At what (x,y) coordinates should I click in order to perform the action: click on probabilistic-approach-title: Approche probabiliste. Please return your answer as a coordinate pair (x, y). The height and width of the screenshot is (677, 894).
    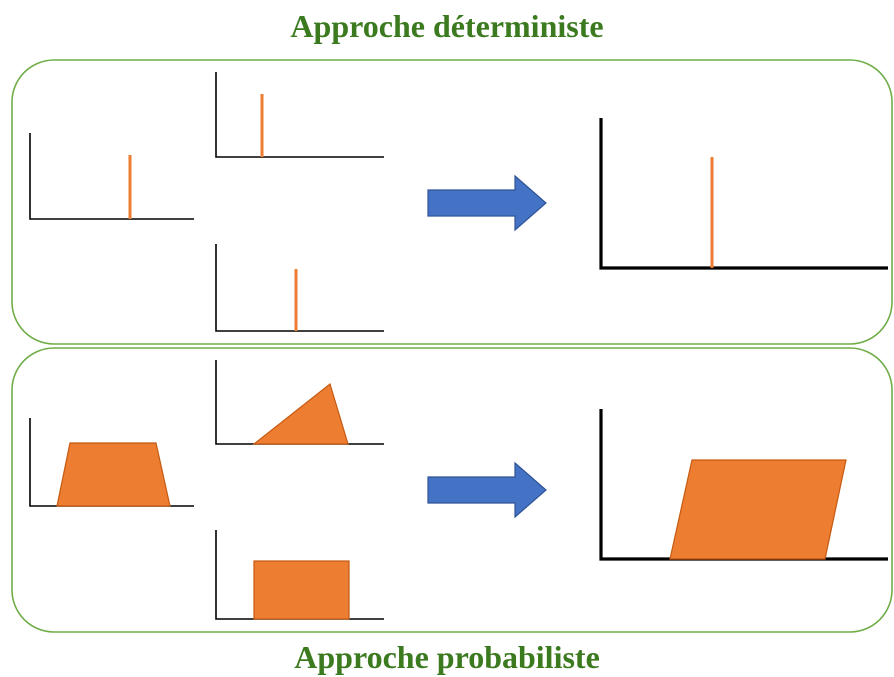
    Looking at the image, I should click on (447, 657).